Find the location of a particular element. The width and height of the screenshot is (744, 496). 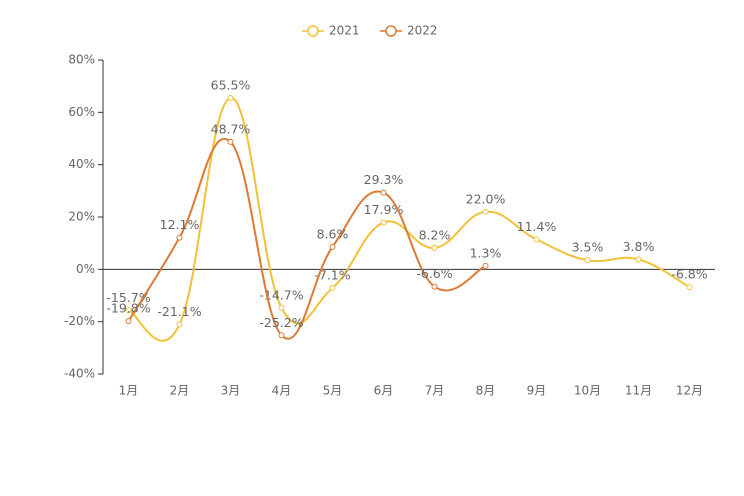

value-label: 11.4% is located at coordinates (537, 226).